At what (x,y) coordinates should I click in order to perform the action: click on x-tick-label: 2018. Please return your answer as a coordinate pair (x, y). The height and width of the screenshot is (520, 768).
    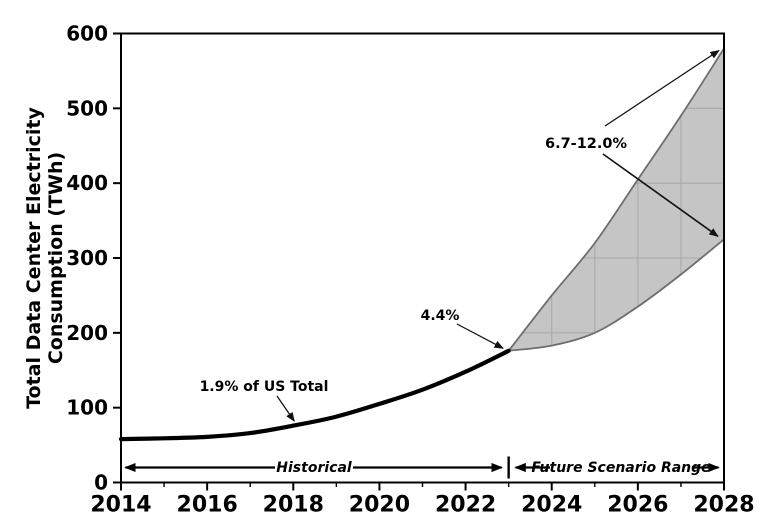
    Looking at the image, I should click on (293, 505).